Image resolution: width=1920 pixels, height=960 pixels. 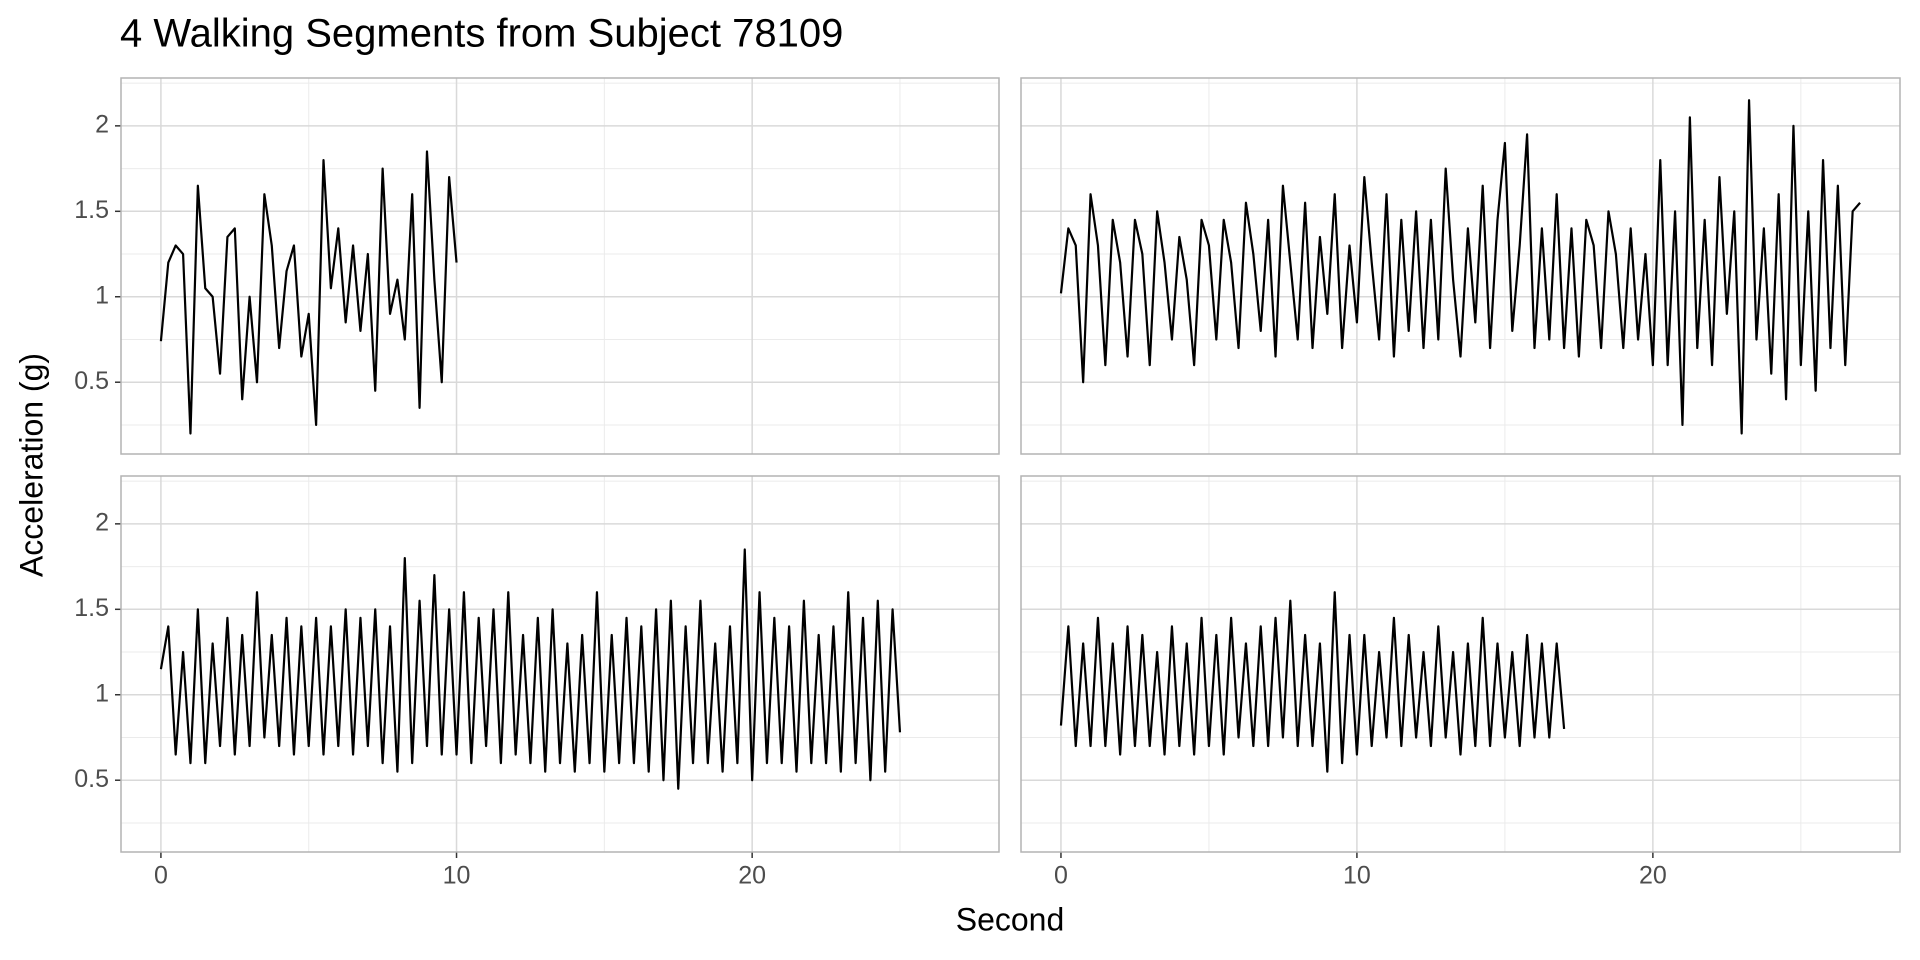 I want to click on chart-title: 4 Walking Segments from Subject 78109, so click(x=481, y=34).